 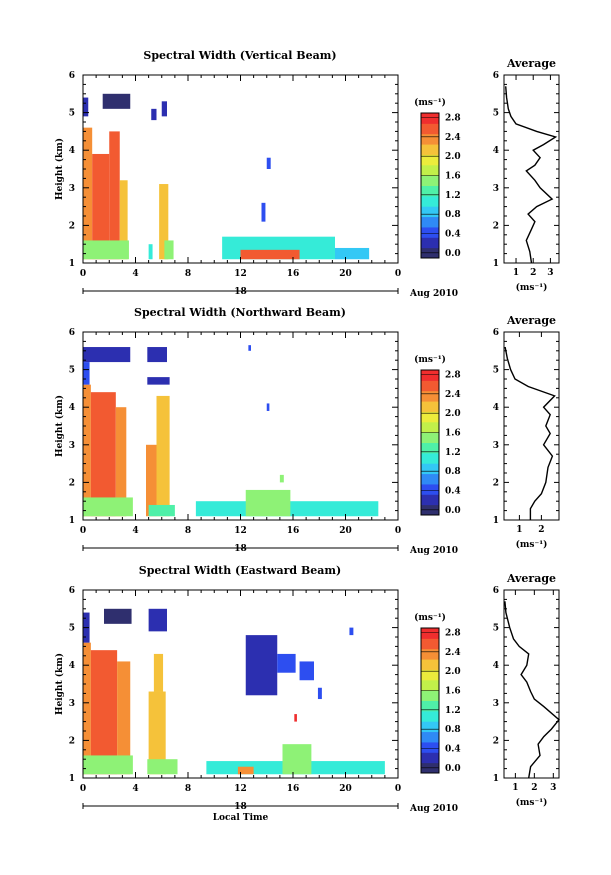 What do you see at coordinates (72, 591) in the screenshot?
I see `y-tick-label: 6` at bounding box center [72, 591].